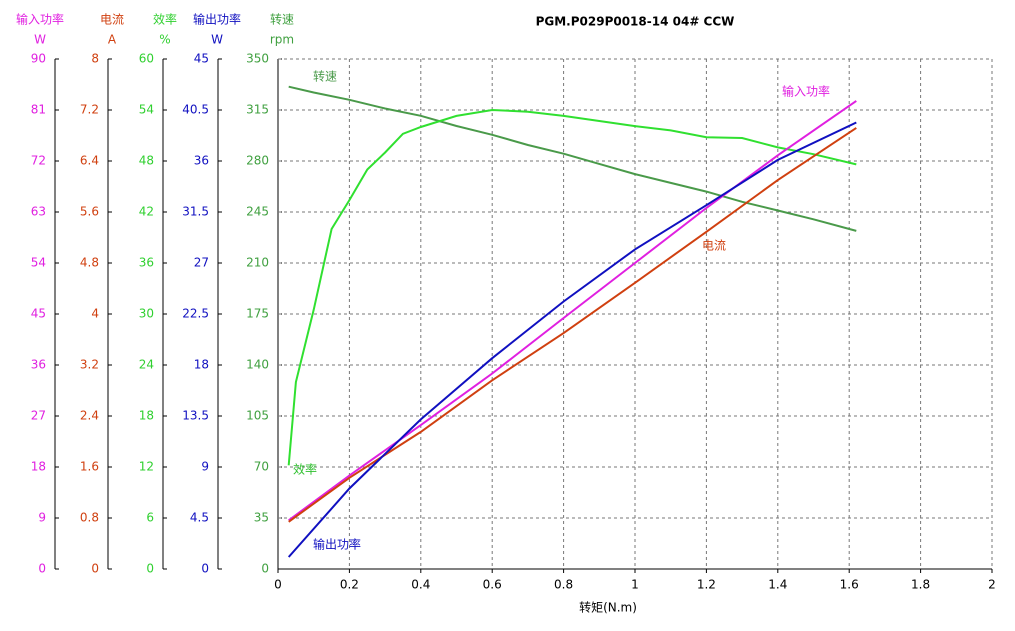 Image resolution: width=1015 pixels, height=631 pixels. What do you see at coordinates (337, 544) in the screenshot?
I see `series-label: 输出功率` at bounding box center [337, 544].